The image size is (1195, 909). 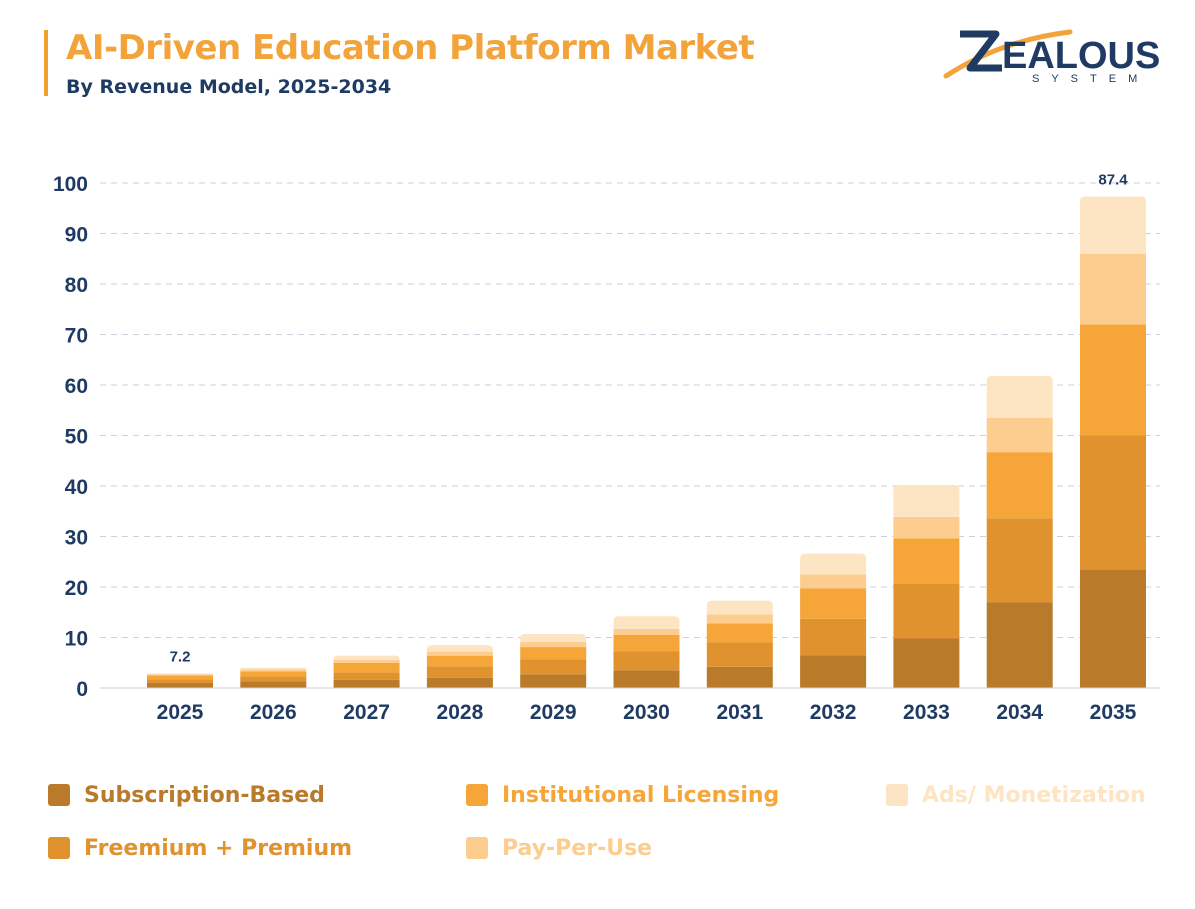 I want to click on y-tick-label: 30, so click(x=76, y=538).